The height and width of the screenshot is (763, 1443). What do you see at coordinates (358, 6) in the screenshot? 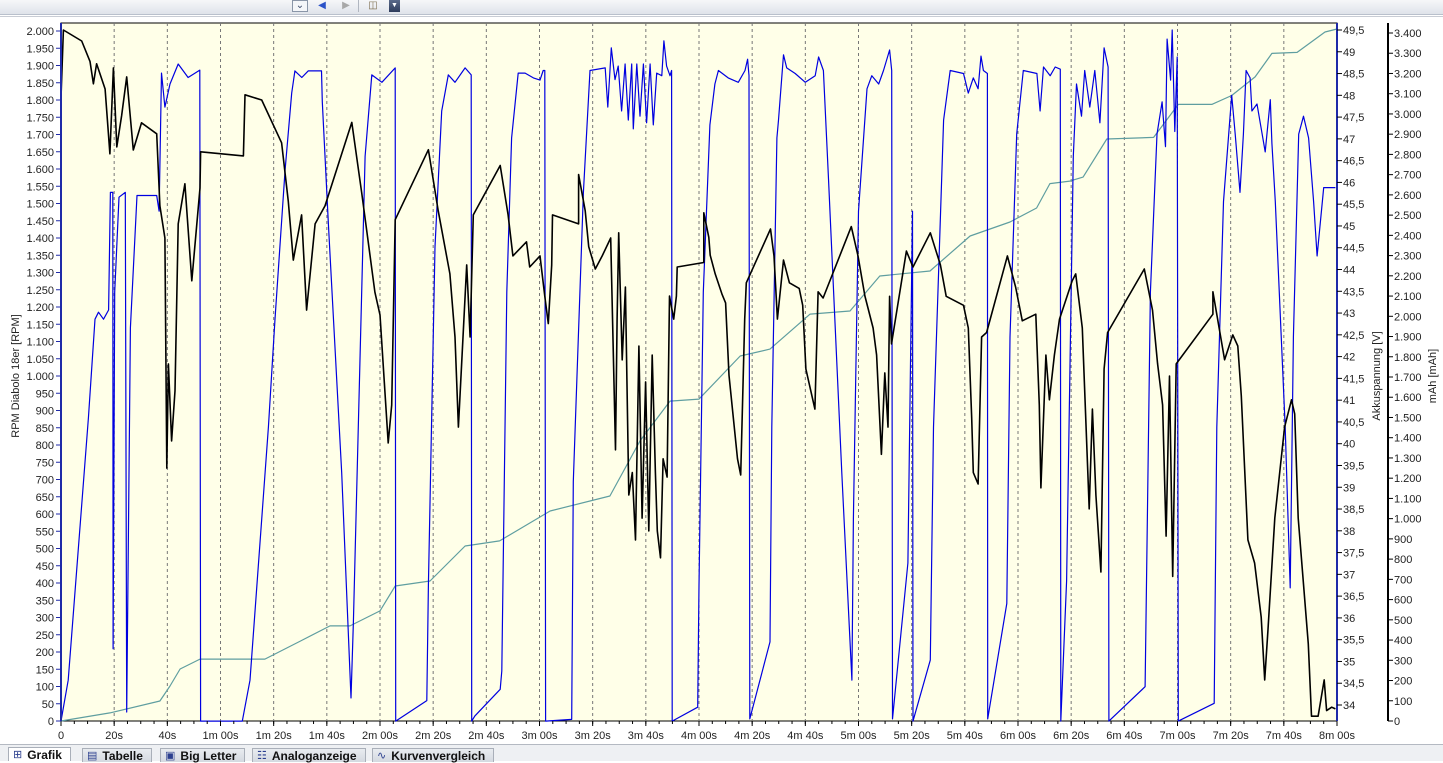
I see `toolbar-separator` at bounding box center [358, 6].